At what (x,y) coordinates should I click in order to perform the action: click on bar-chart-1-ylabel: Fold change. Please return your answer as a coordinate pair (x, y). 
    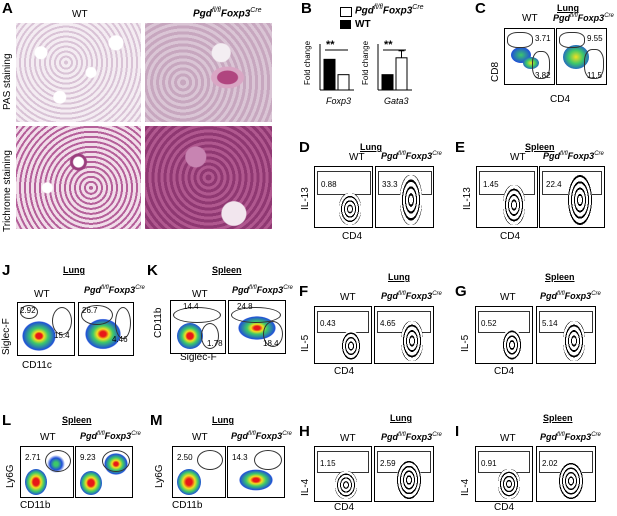
    Looking at the image, I should click on (365, 62).